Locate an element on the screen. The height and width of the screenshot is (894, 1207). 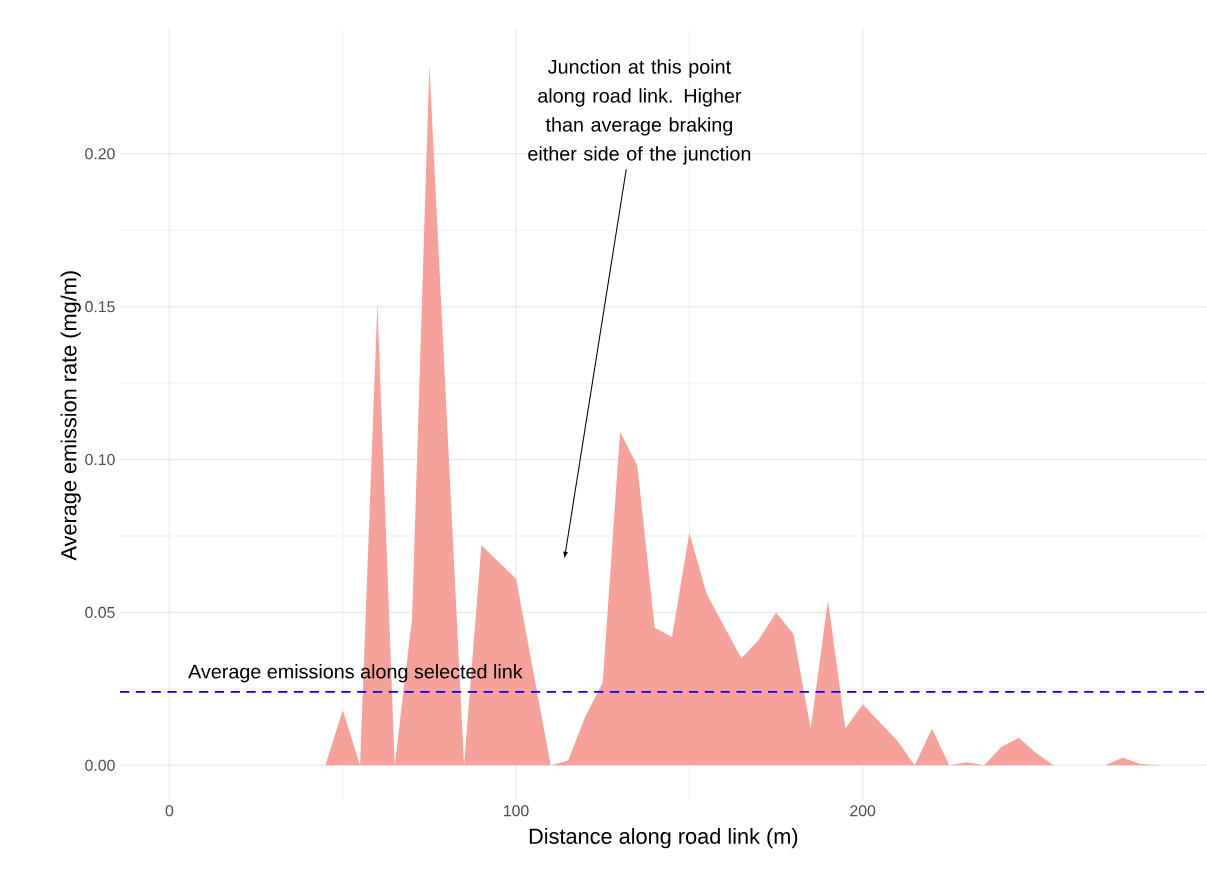
y-tick-label: 0.00 is located at coordinates (100, 765).